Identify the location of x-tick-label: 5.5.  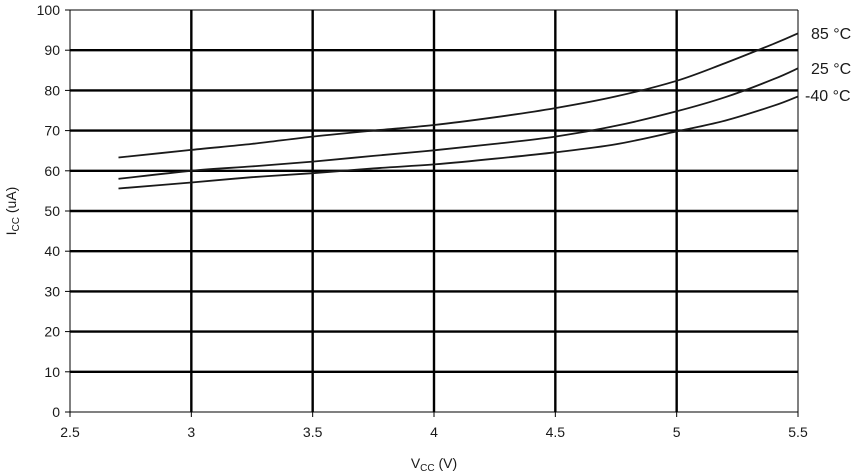
(798, 432).